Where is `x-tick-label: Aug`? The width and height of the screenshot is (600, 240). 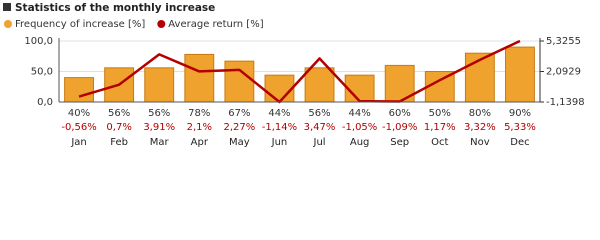 x-tick-label: Aug is located at coordinates (360, 142).